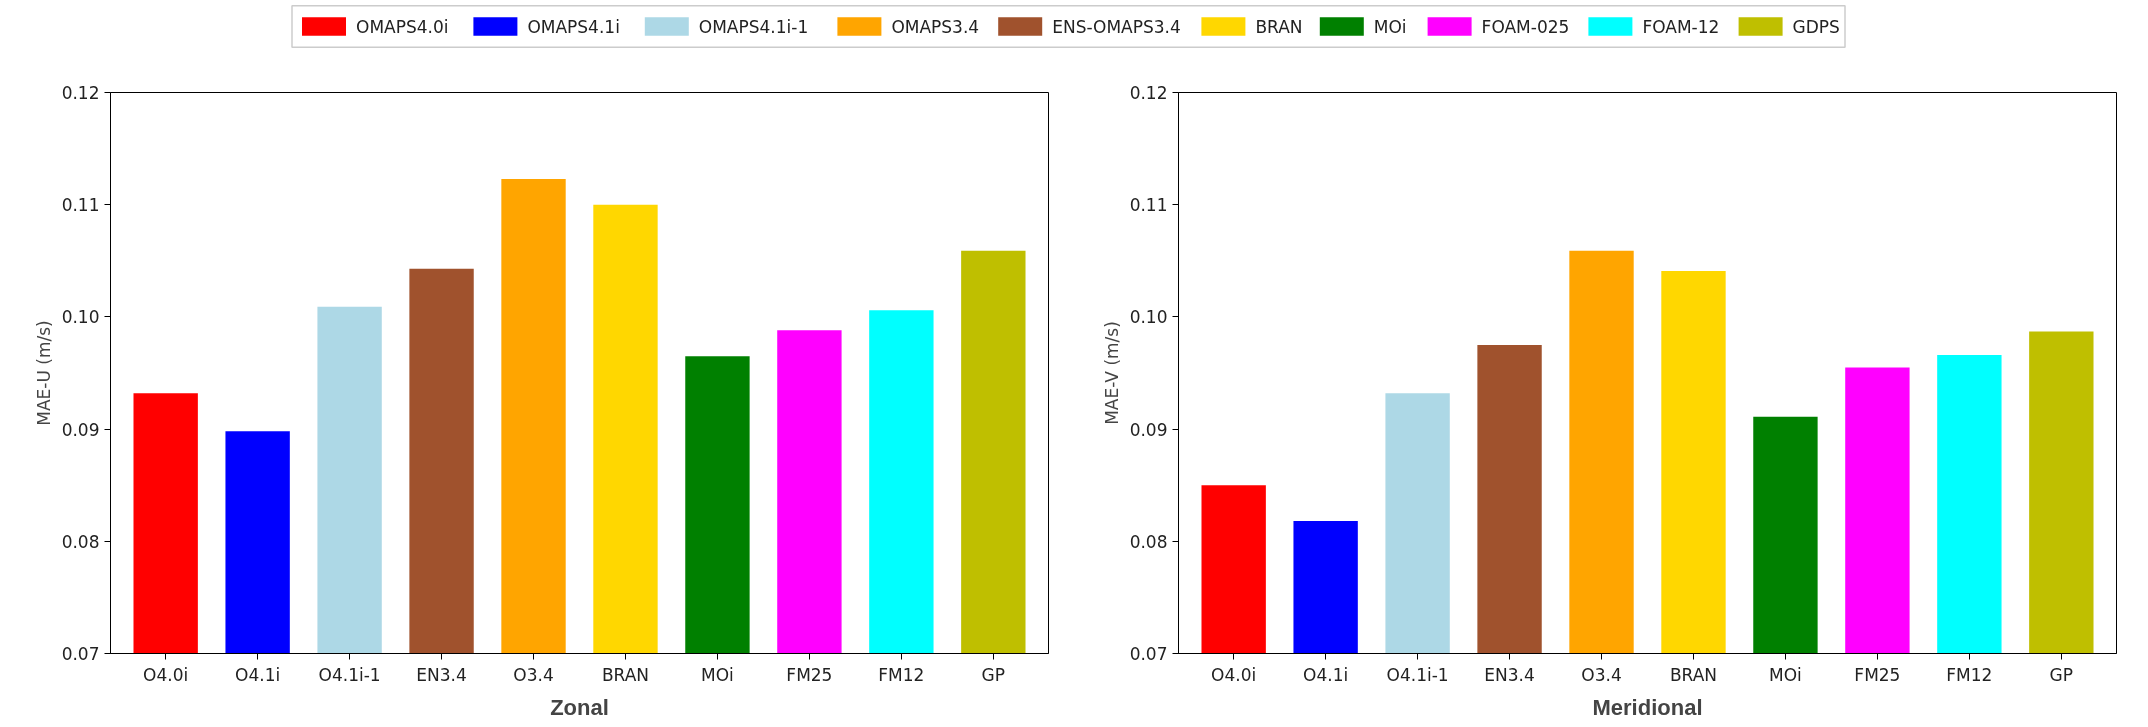 This screenshot has height=727, width=2148. What do you see at coordinates (573, 26) in the screenshot?
I see `legend-label: OMAPS4.1i` at bounding box center [573, 26].